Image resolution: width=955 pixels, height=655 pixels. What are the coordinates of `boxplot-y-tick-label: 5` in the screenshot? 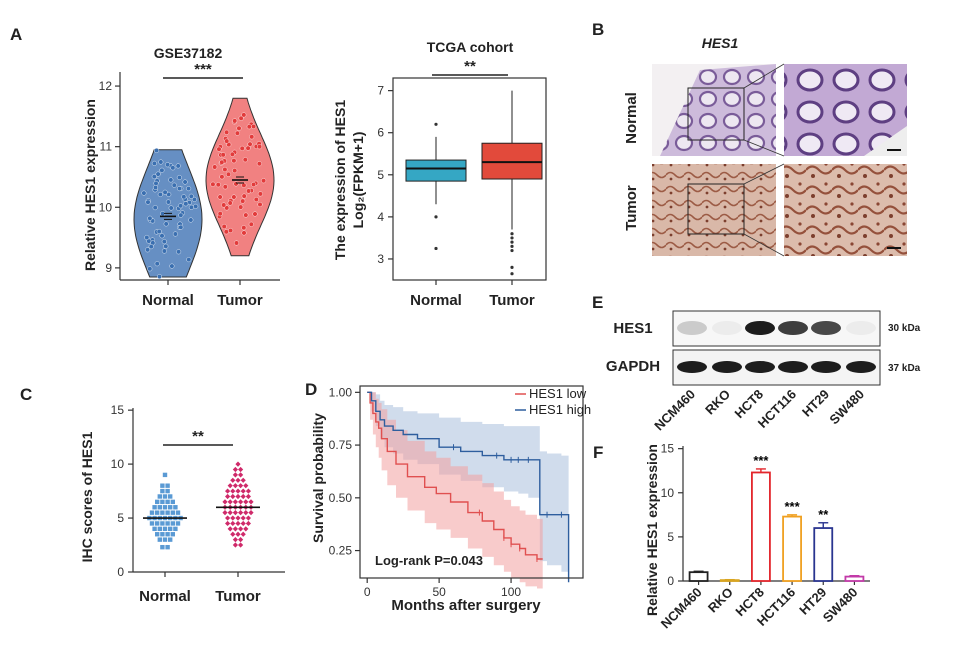 It's located at (380, 175).